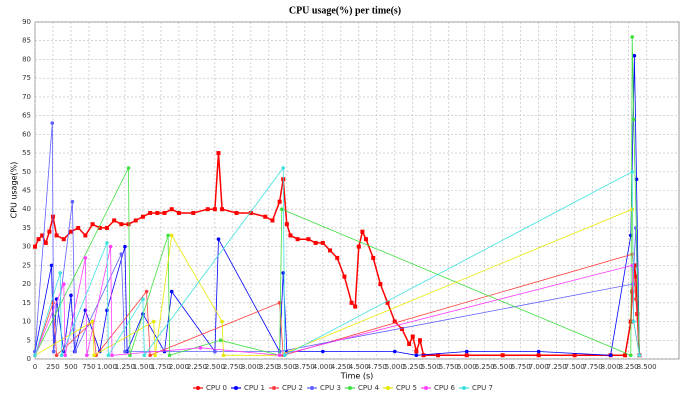 This screenshot has height=401, width=690. What do you see at coordinates (269, 367) in the screenshot?
I see `x-tick-label: 3.250` at bounding box center [269, 367].